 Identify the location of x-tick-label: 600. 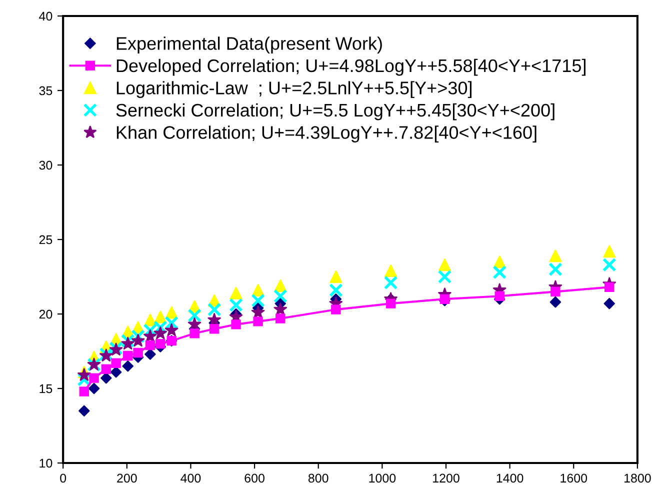
(254, 478).